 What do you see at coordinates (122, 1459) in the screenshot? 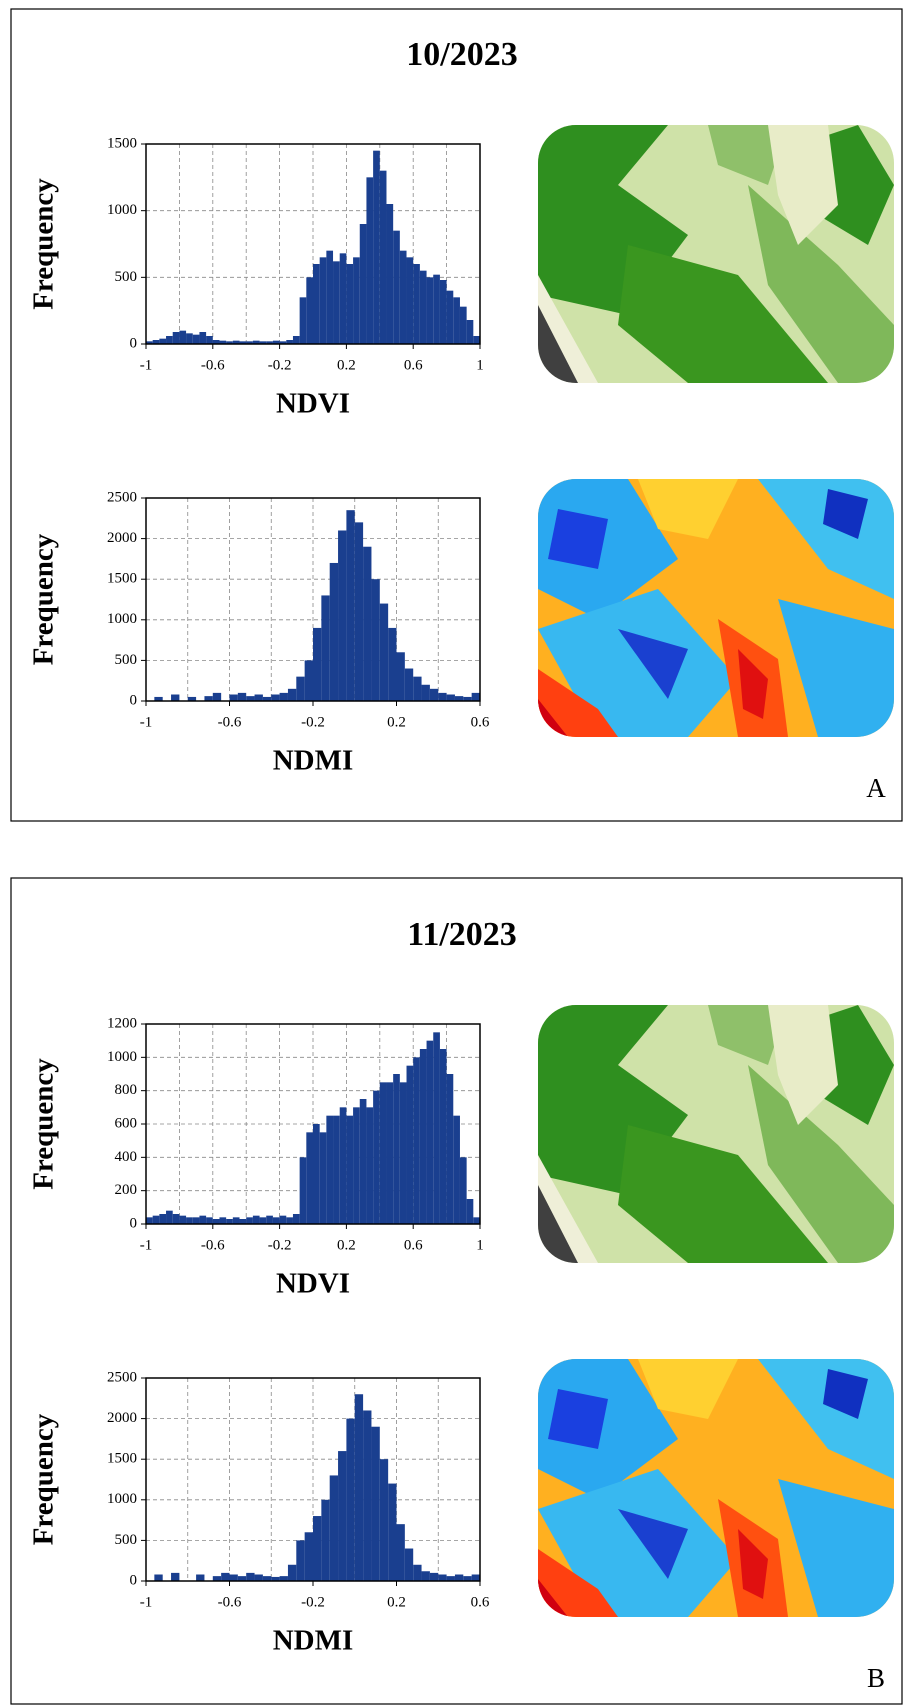
I see `y-tick-label: 1500` at bounding box center [122, 1459].